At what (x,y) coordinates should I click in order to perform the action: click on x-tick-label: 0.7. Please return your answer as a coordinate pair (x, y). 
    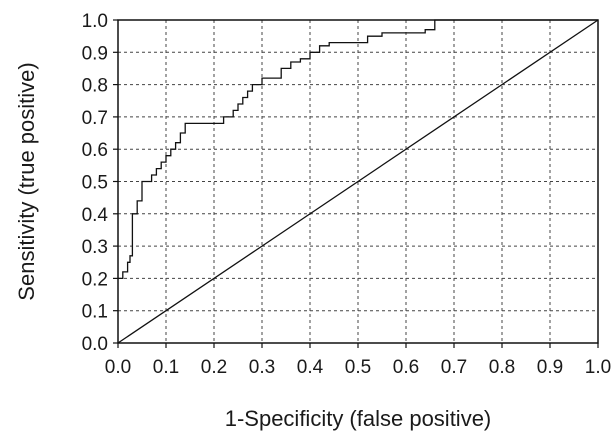
    Looking at the image, I should click on (454, 367).